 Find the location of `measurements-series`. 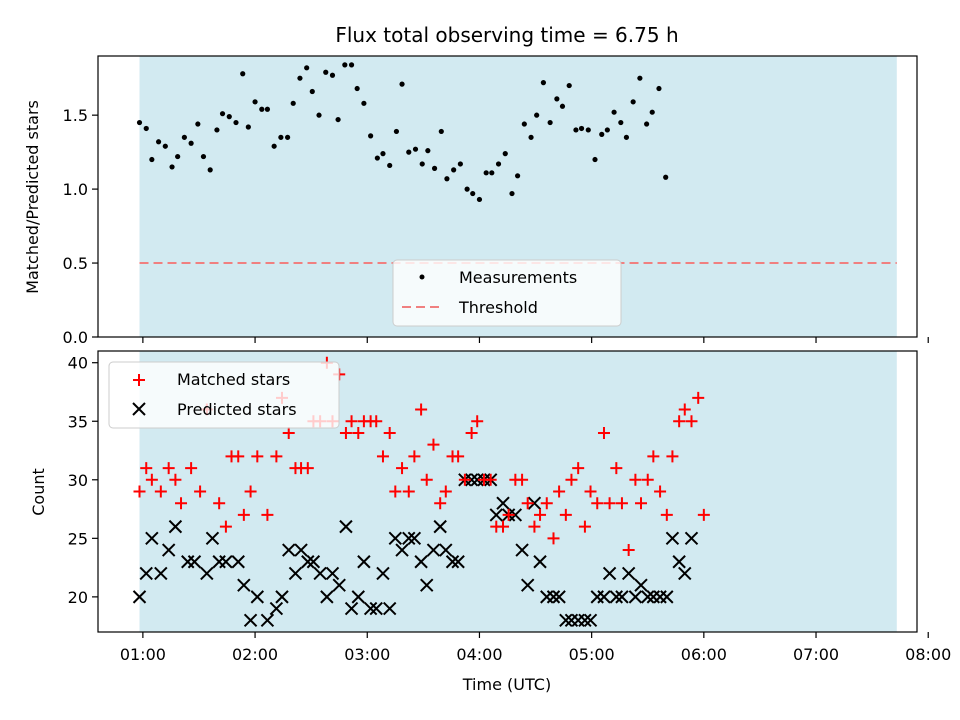

measurements-series is located at coordinates (402, 132).